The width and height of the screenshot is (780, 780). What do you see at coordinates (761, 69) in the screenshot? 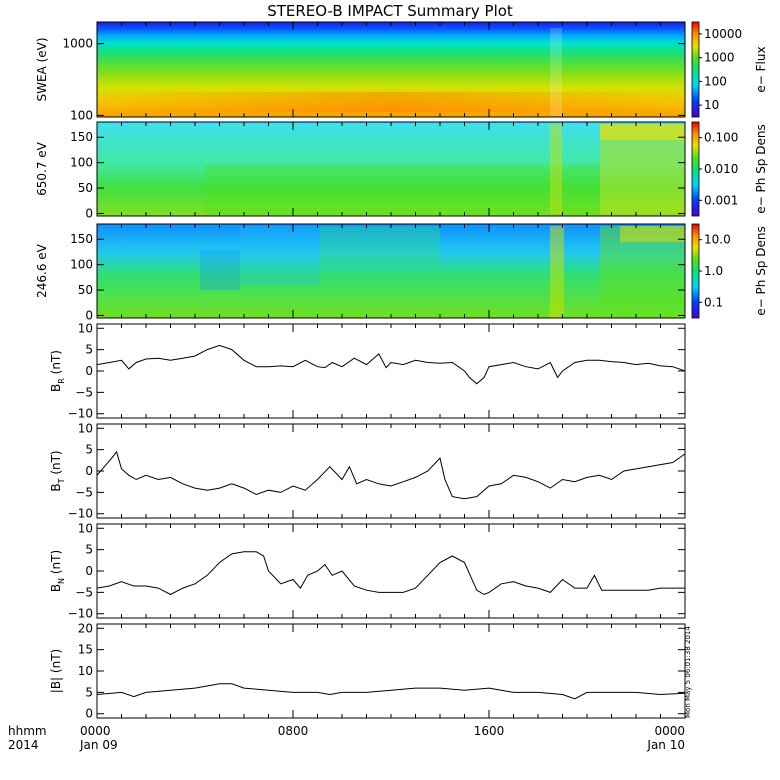
I see `colorbar-label: e− Flux` at bounding box center [761, 69].